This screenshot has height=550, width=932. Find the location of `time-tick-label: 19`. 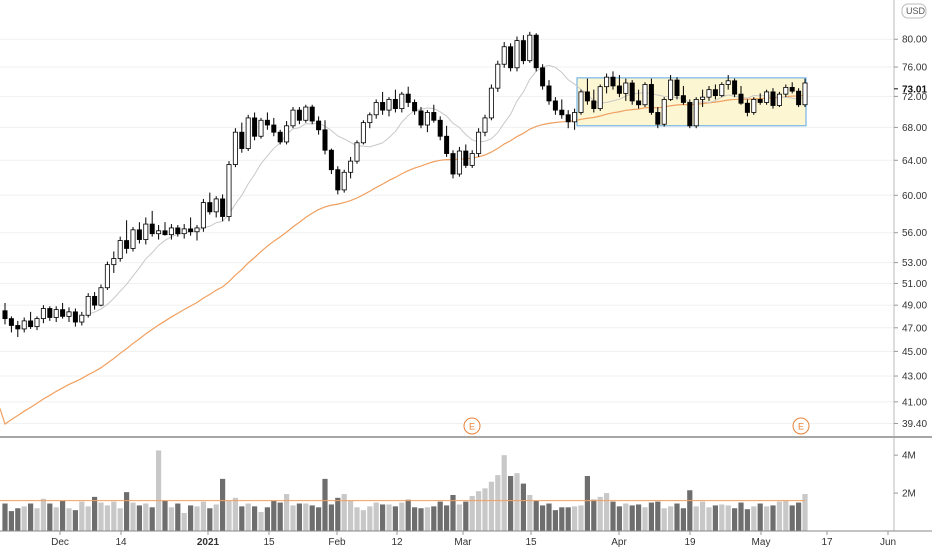

time-tick-label: 19 is located at coordinates (690, 542).